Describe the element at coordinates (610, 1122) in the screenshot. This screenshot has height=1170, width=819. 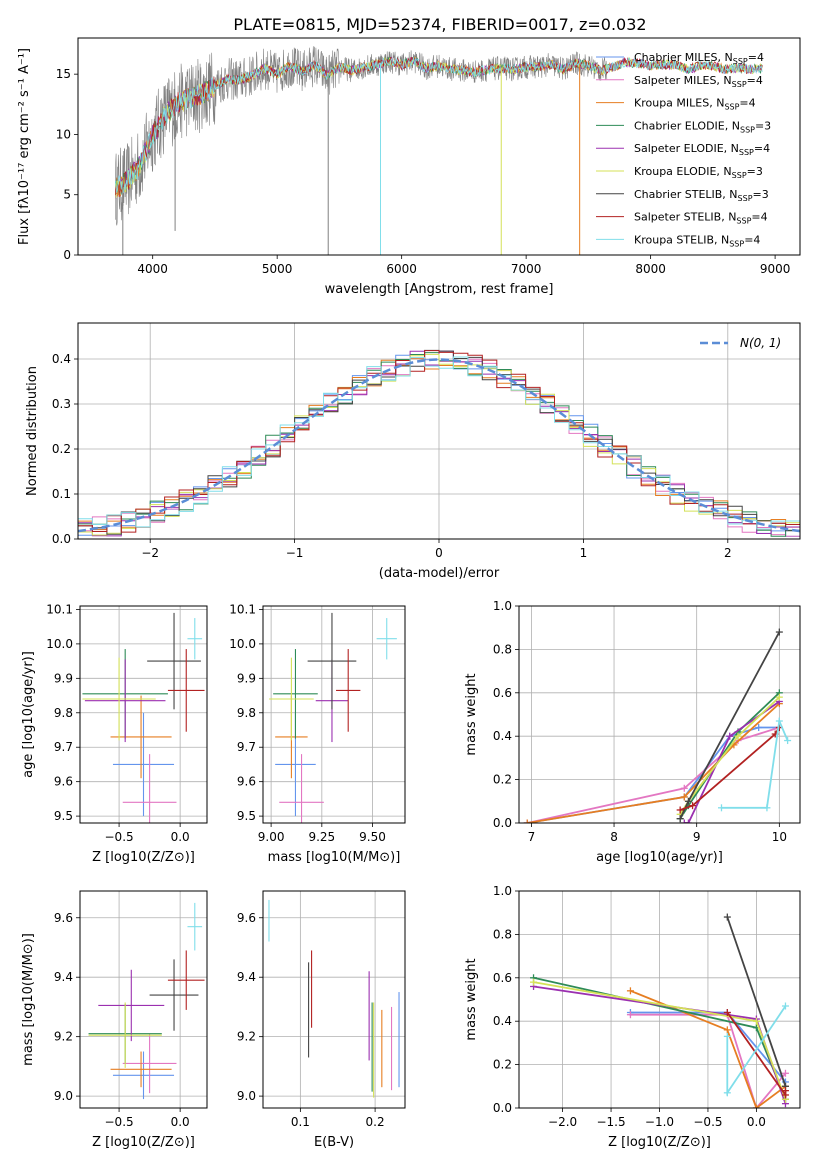
I see `x-tick-label: −1.5` at that location.